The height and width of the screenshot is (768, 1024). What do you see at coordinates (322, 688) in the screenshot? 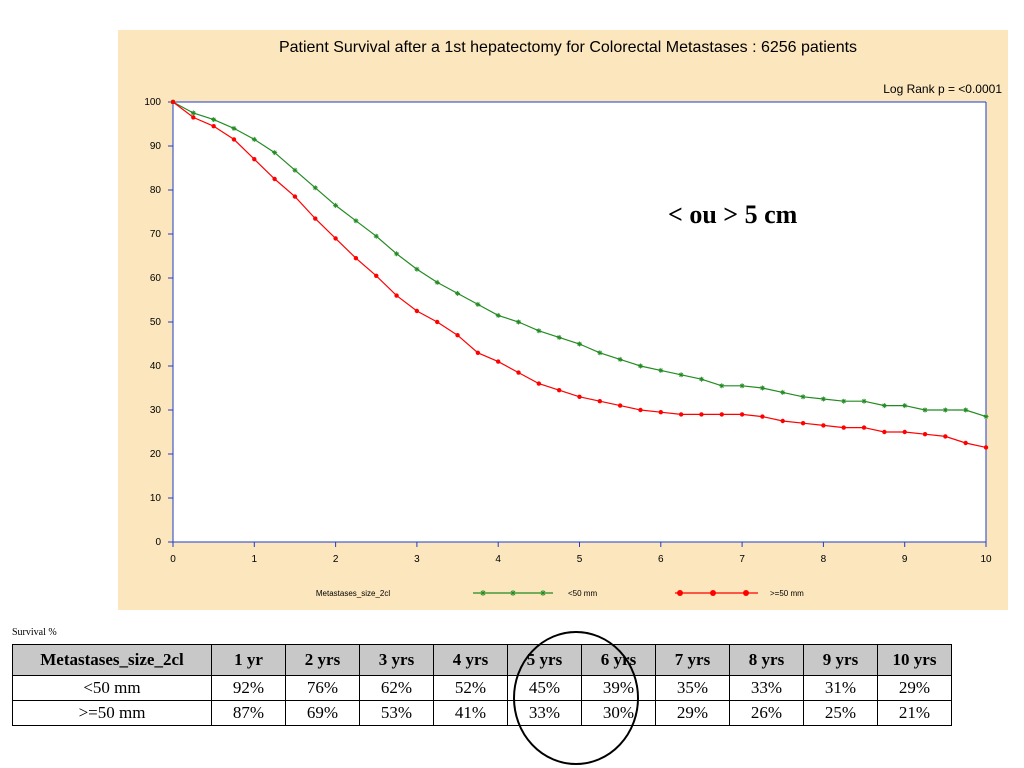
I see `table-cell: 76%` at bounding box center [322, 688].